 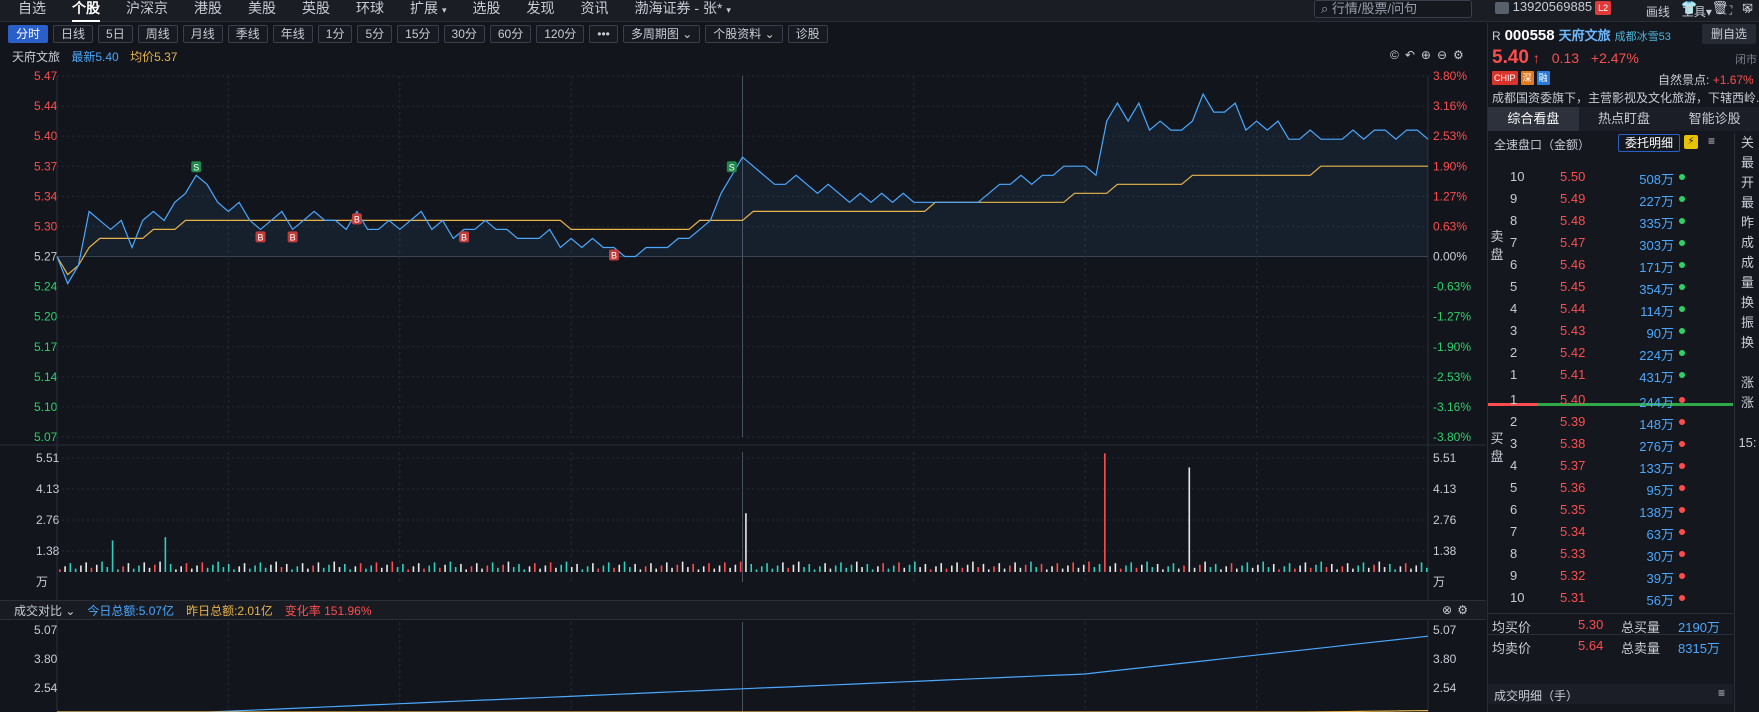 I want to click on zoom-out-icon: ⊖, so click(x=1442, y=55).